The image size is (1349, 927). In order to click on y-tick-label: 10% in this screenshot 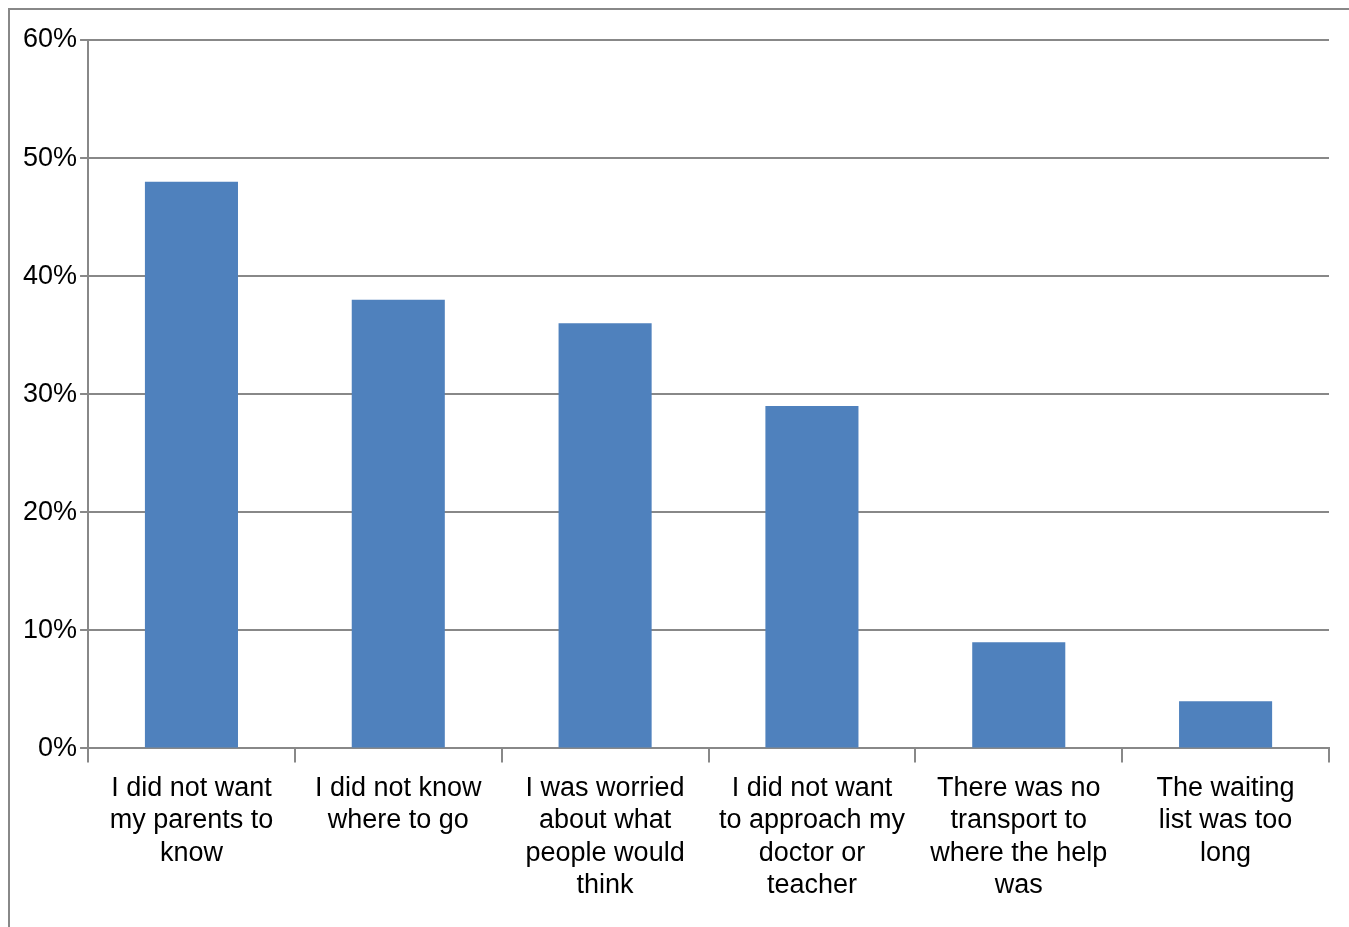, I will do `click(50, 628)`.